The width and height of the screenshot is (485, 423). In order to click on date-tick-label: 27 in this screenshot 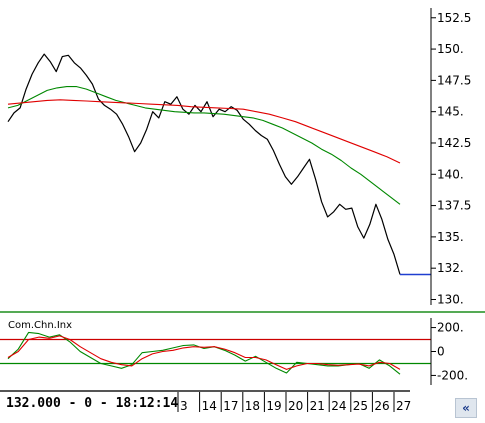, I will do `click(403, 406)`.